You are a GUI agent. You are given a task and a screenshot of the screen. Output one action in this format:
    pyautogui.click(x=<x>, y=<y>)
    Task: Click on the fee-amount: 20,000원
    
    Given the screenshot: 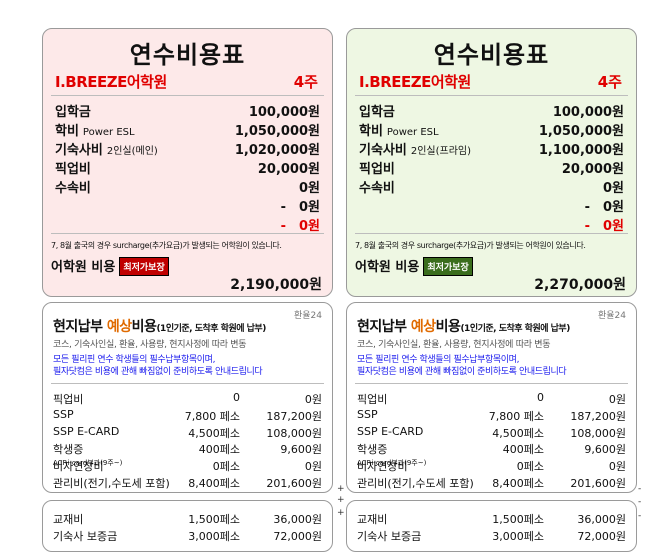 What is the action you would take?
    pyautogui.click(x=592, y=169)
    